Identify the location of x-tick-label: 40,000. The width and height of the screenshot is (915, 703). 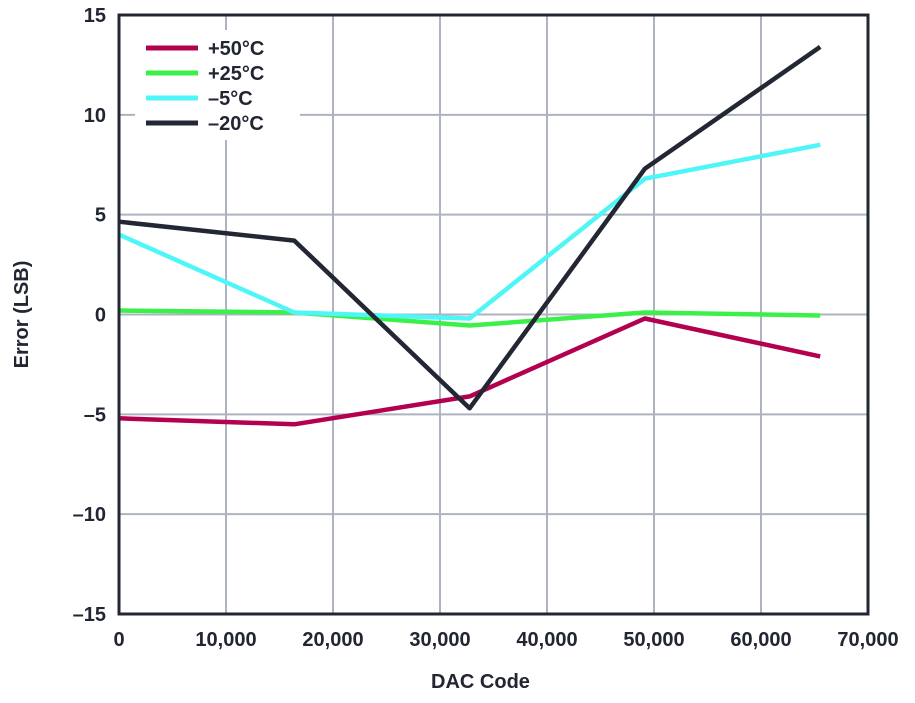
(546, 640).